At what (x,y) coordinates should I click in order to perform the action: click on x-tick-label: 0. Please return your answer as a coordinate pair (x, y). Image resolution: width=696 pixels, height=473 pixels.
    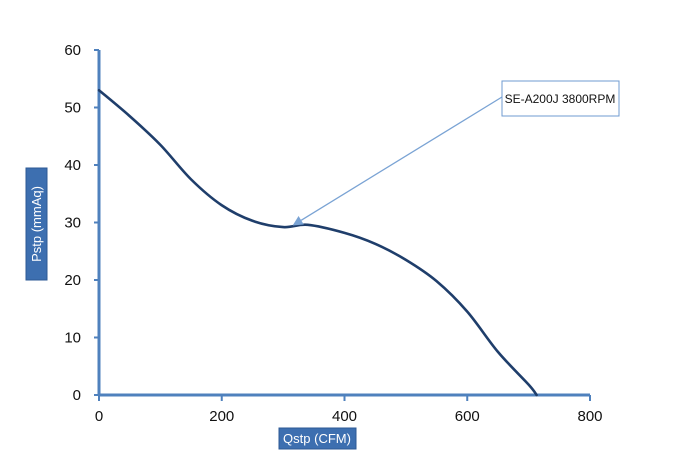
    Looking at the image, I should click on (99, 416).